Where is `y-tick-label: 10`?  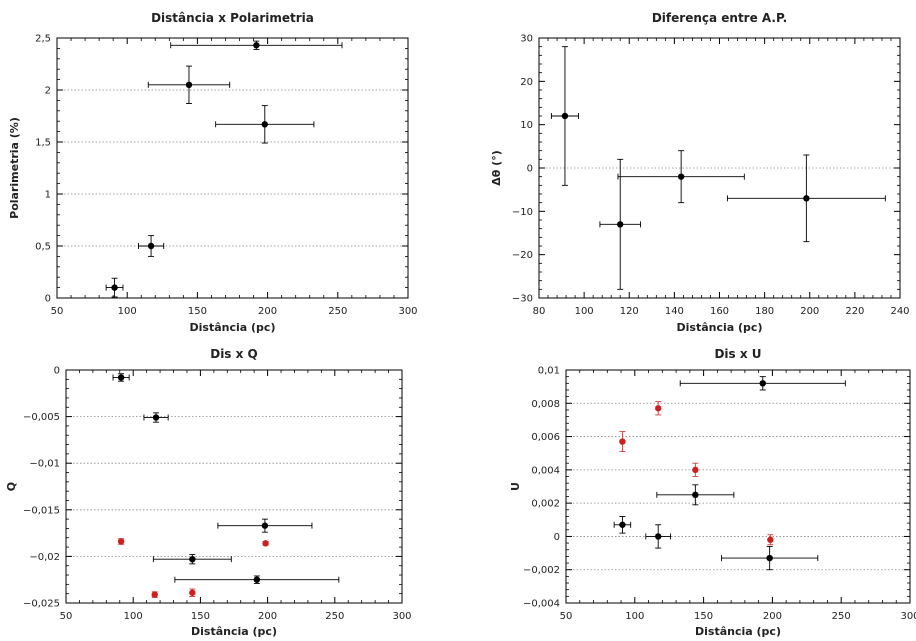
y-tick-label: 10 is located at coordinates (526, 125).